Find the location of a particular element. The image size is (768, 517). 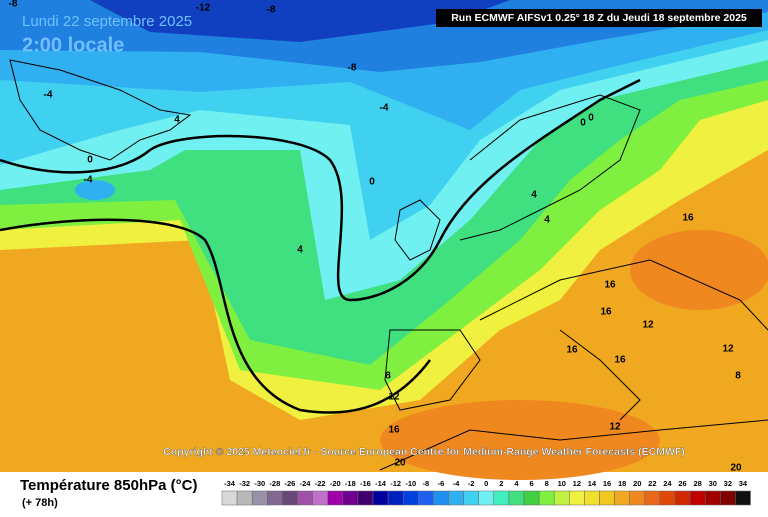

legend-label: -28 is located at coordinates (274, 483).